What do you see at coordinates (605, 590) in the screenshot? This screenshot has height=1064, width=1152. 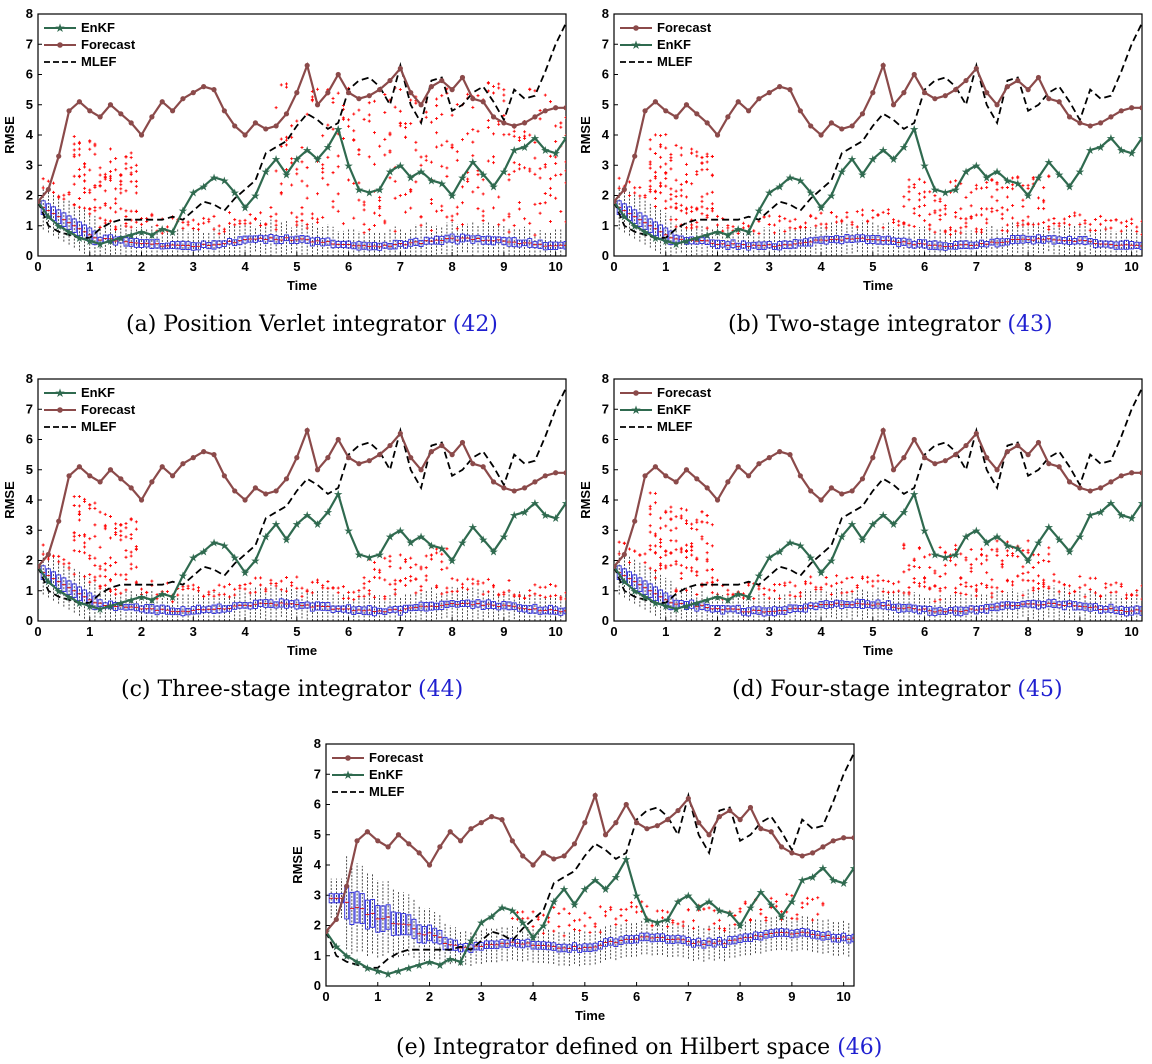 I see `y-tick-label: 1` at bounding box center [605, 590].